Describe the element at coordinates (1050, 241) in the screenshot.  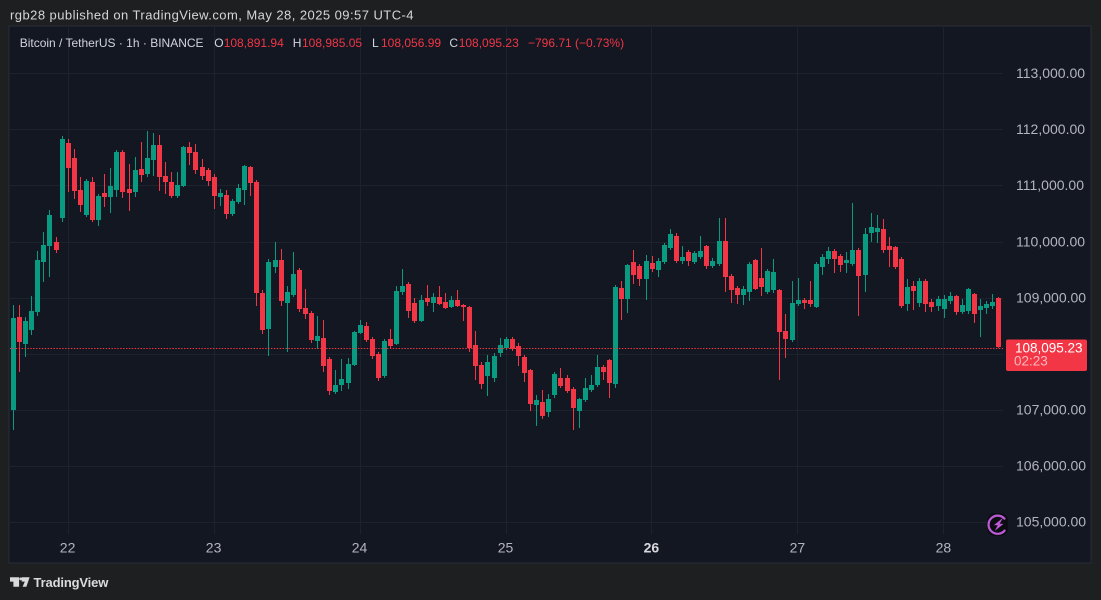
I see `svg-text: 110,000.00` at that location.